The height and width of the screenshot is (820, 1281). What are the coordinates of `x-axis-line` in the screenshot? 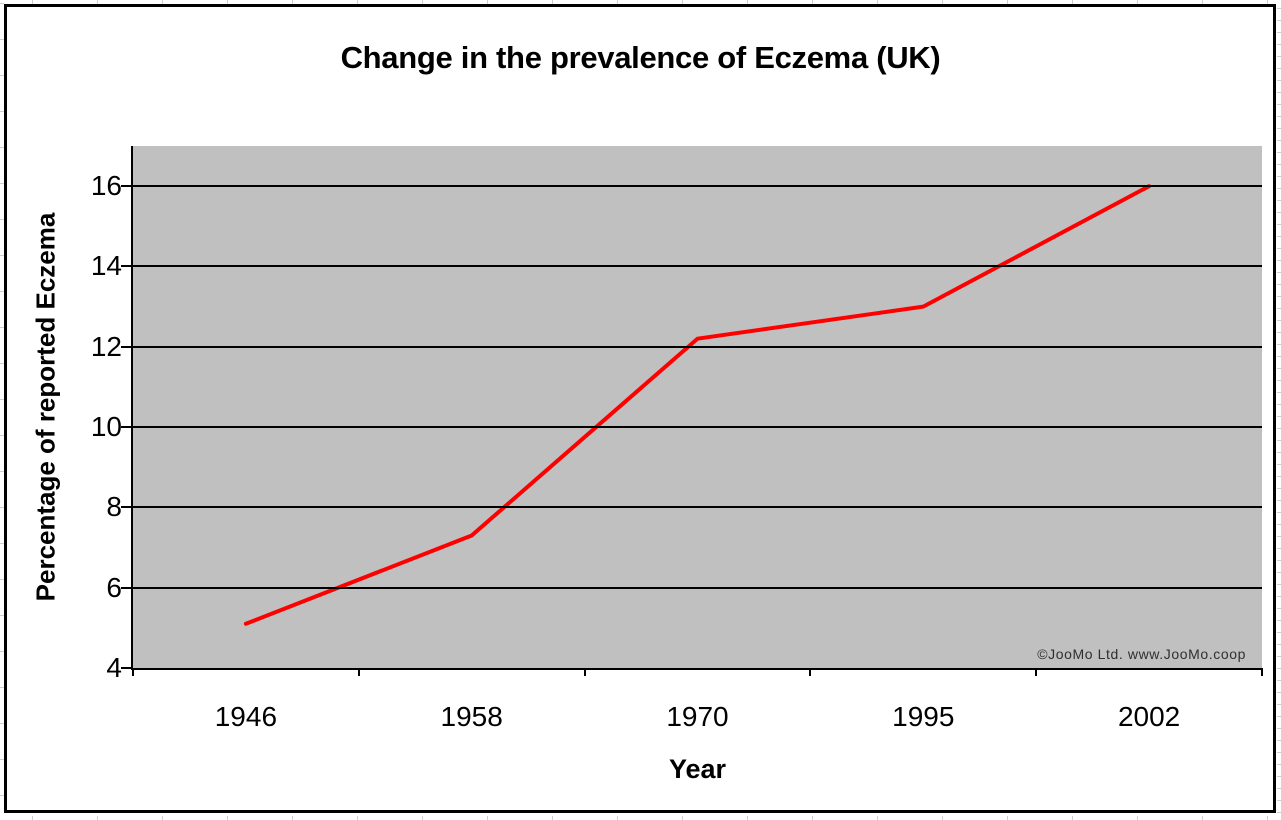 It's located at (696, 669).